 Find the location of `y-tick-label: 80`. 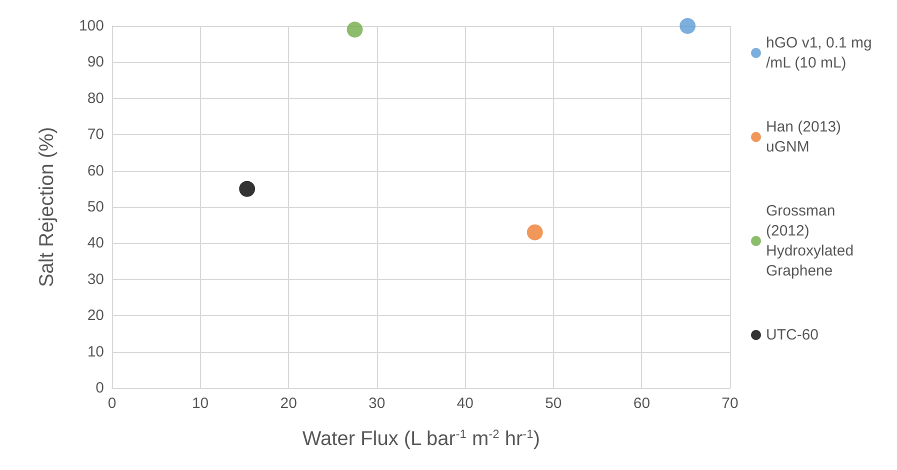

y-tick-label: 80 is located at coordinates (95, 98).